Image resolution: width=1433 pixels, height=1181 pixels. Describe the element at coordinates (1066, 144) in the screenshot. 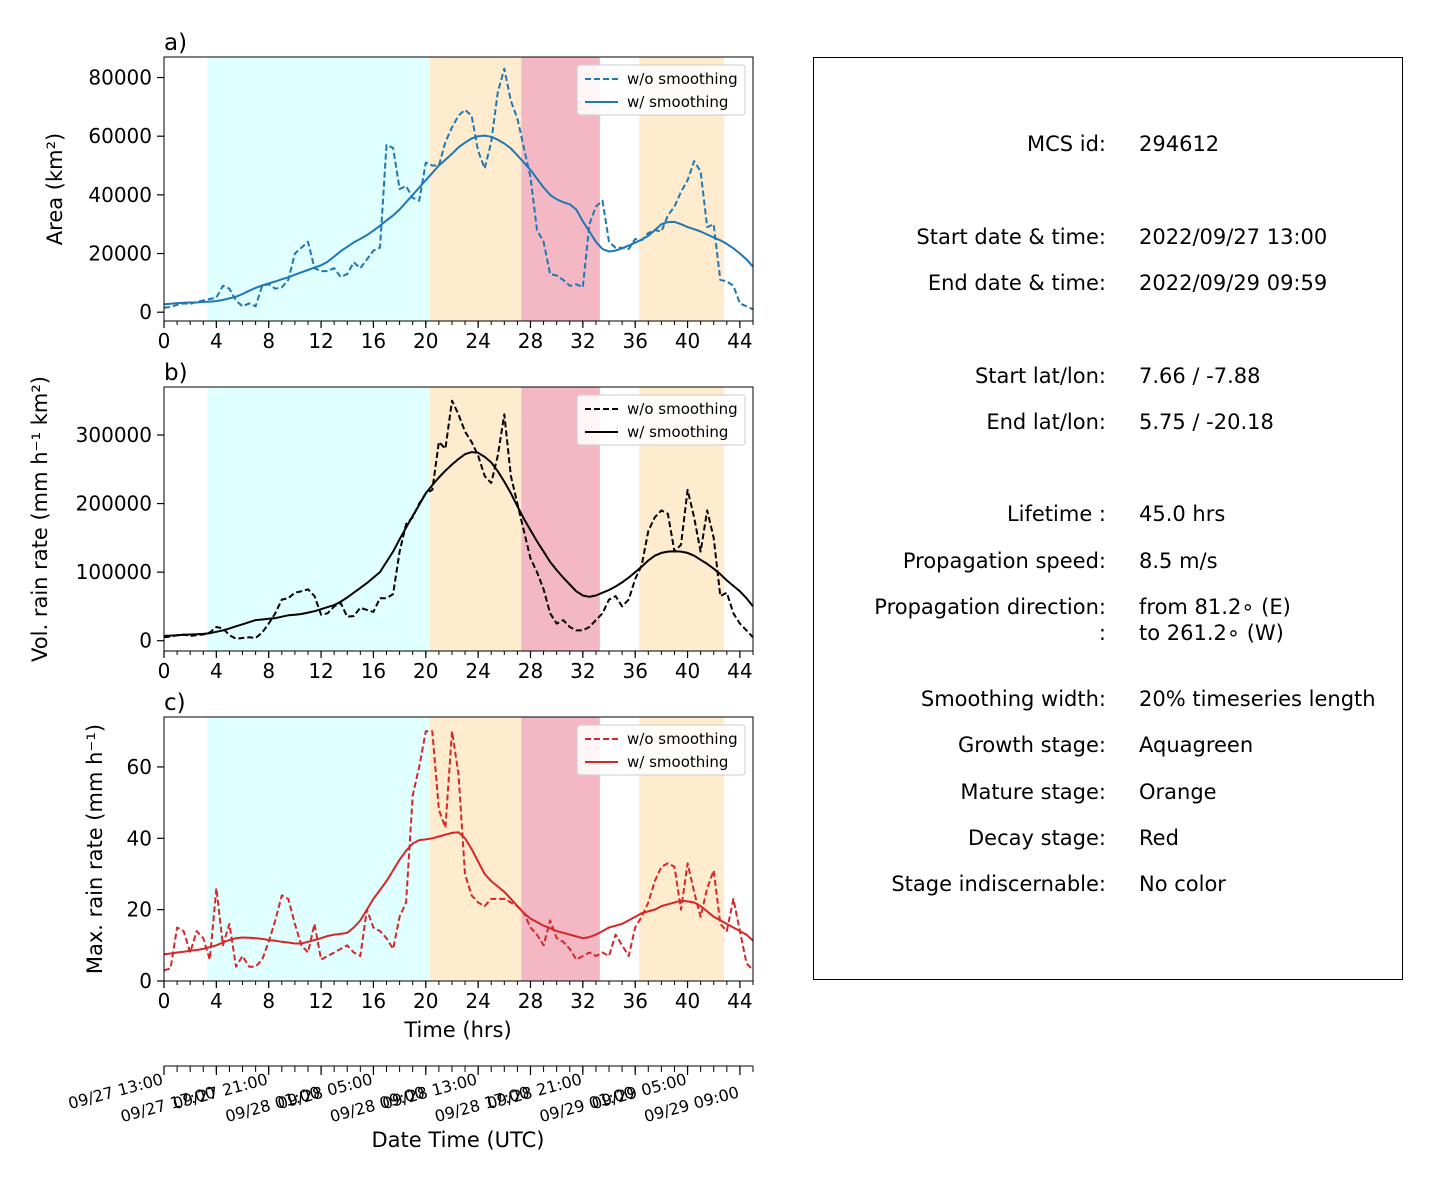

I see `info-label: MCS id:` at that location.